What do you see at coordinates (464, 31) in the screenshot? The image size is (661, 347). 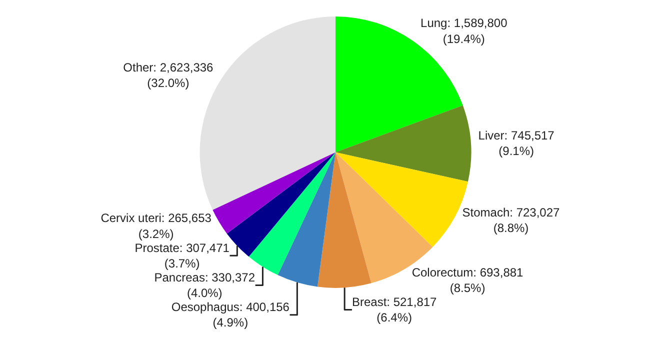 I see `slice-label: Lung: 1,589,800 (19.4%)` at bounding box center [464, 31].